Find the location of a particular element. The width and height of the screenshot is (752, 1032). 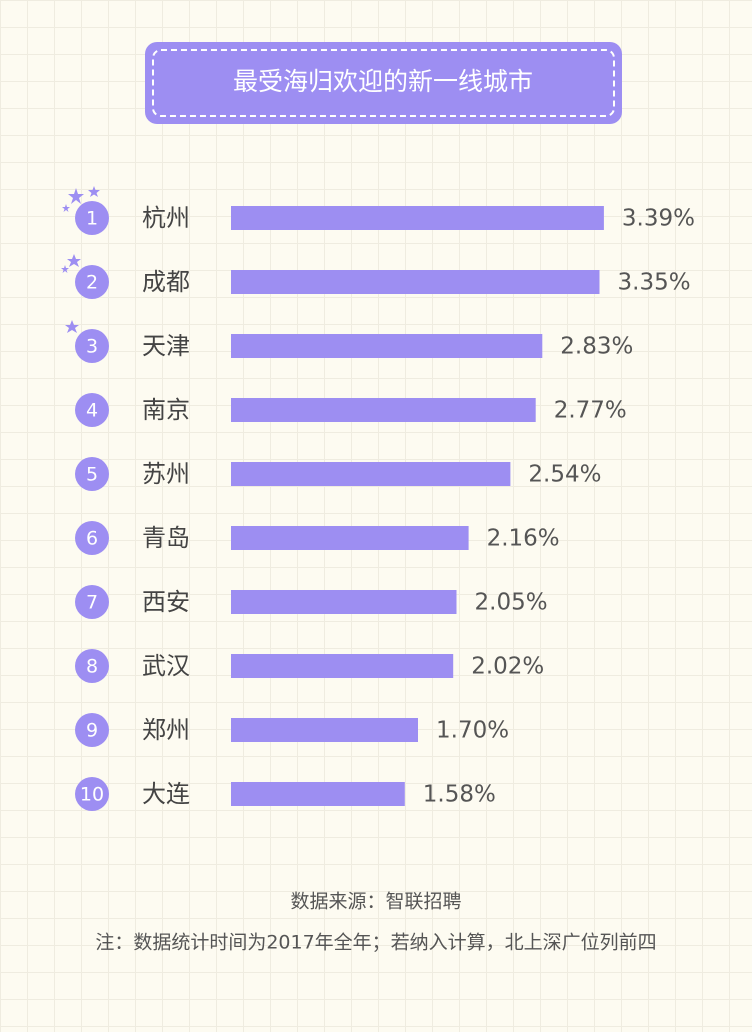

rank-label: 3 is located at coordinates (92, 347).